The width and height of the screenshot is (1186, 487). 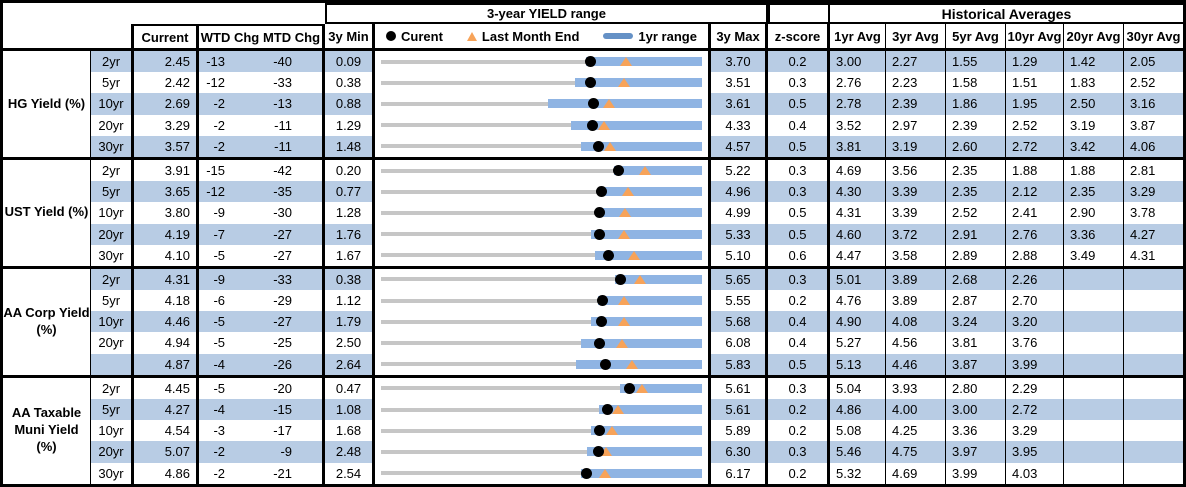 I want to click on mtd-chg-cell: -33, so click(x=293, y=279).